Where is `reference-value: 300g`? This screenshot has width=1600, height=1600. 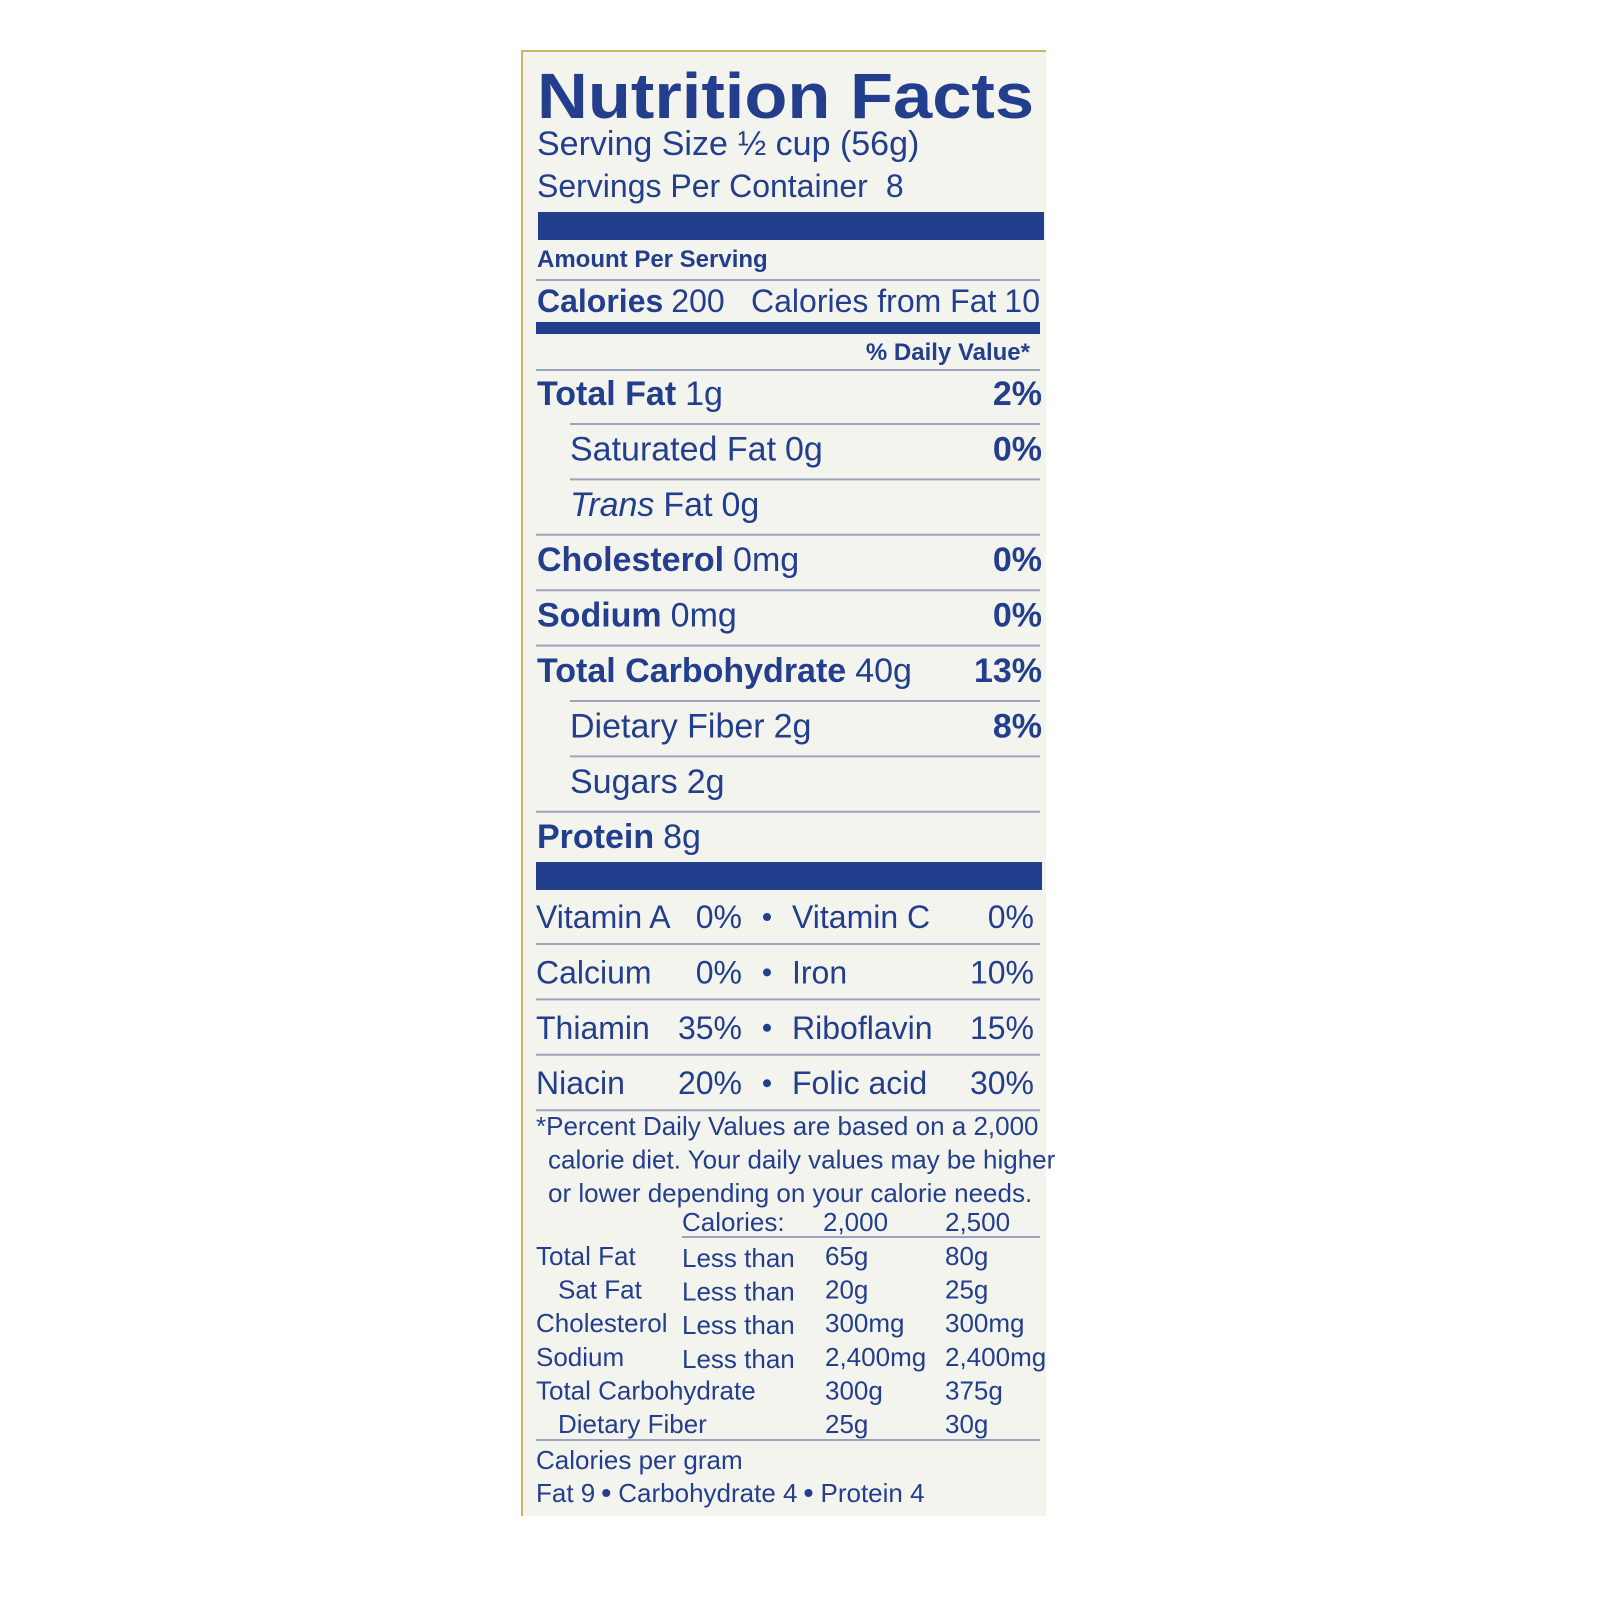
reference-value: 300g is located at coordinates (854, 1390).